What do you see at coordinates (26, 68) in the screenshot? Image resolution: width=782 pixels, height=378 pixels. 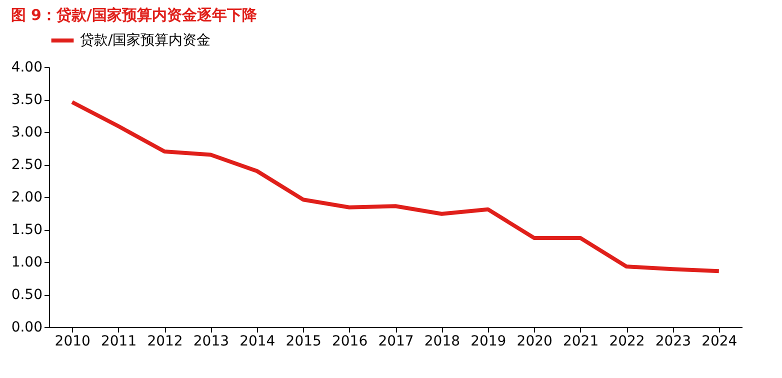 I see `y-tick-label: 4.00` at bounding box center [26, 68].